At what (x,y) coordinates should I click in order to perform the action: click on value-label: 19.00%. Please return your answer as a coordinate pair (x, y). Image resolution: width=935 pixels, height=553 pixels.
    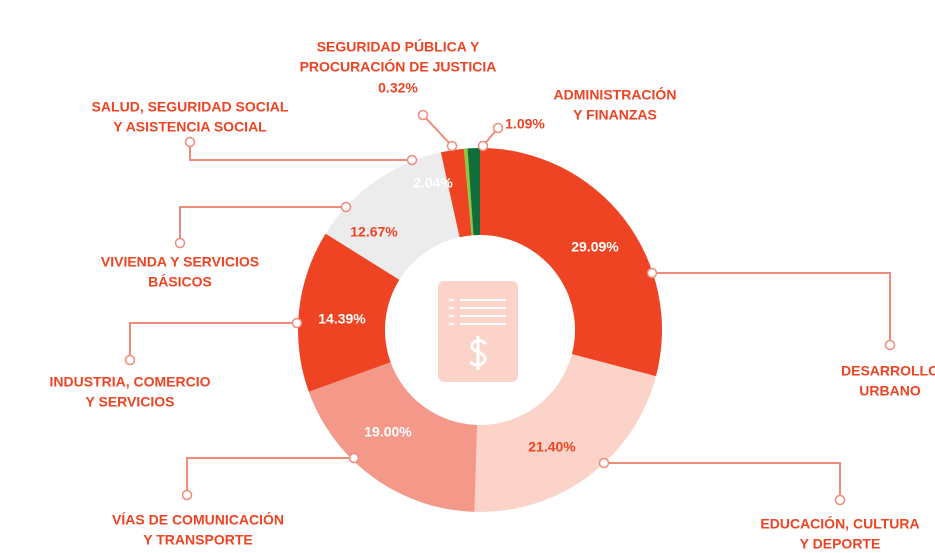
    Looking at the image, I should click on (388, 432).